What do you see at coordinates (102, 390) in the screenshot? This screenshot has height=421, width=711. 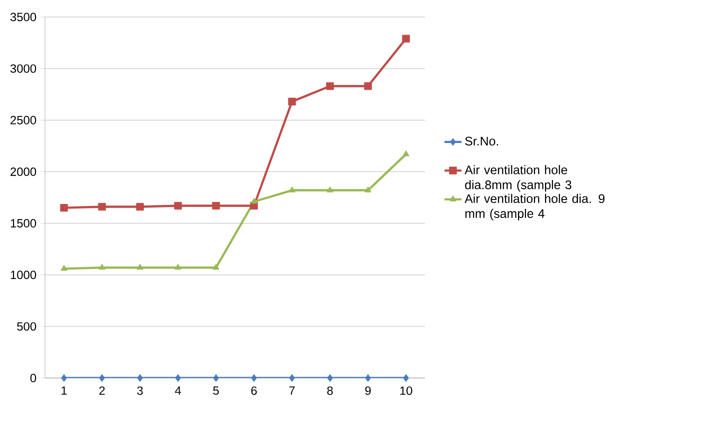 I see `x-tick-label: 2` at bounding box center [102, 390].